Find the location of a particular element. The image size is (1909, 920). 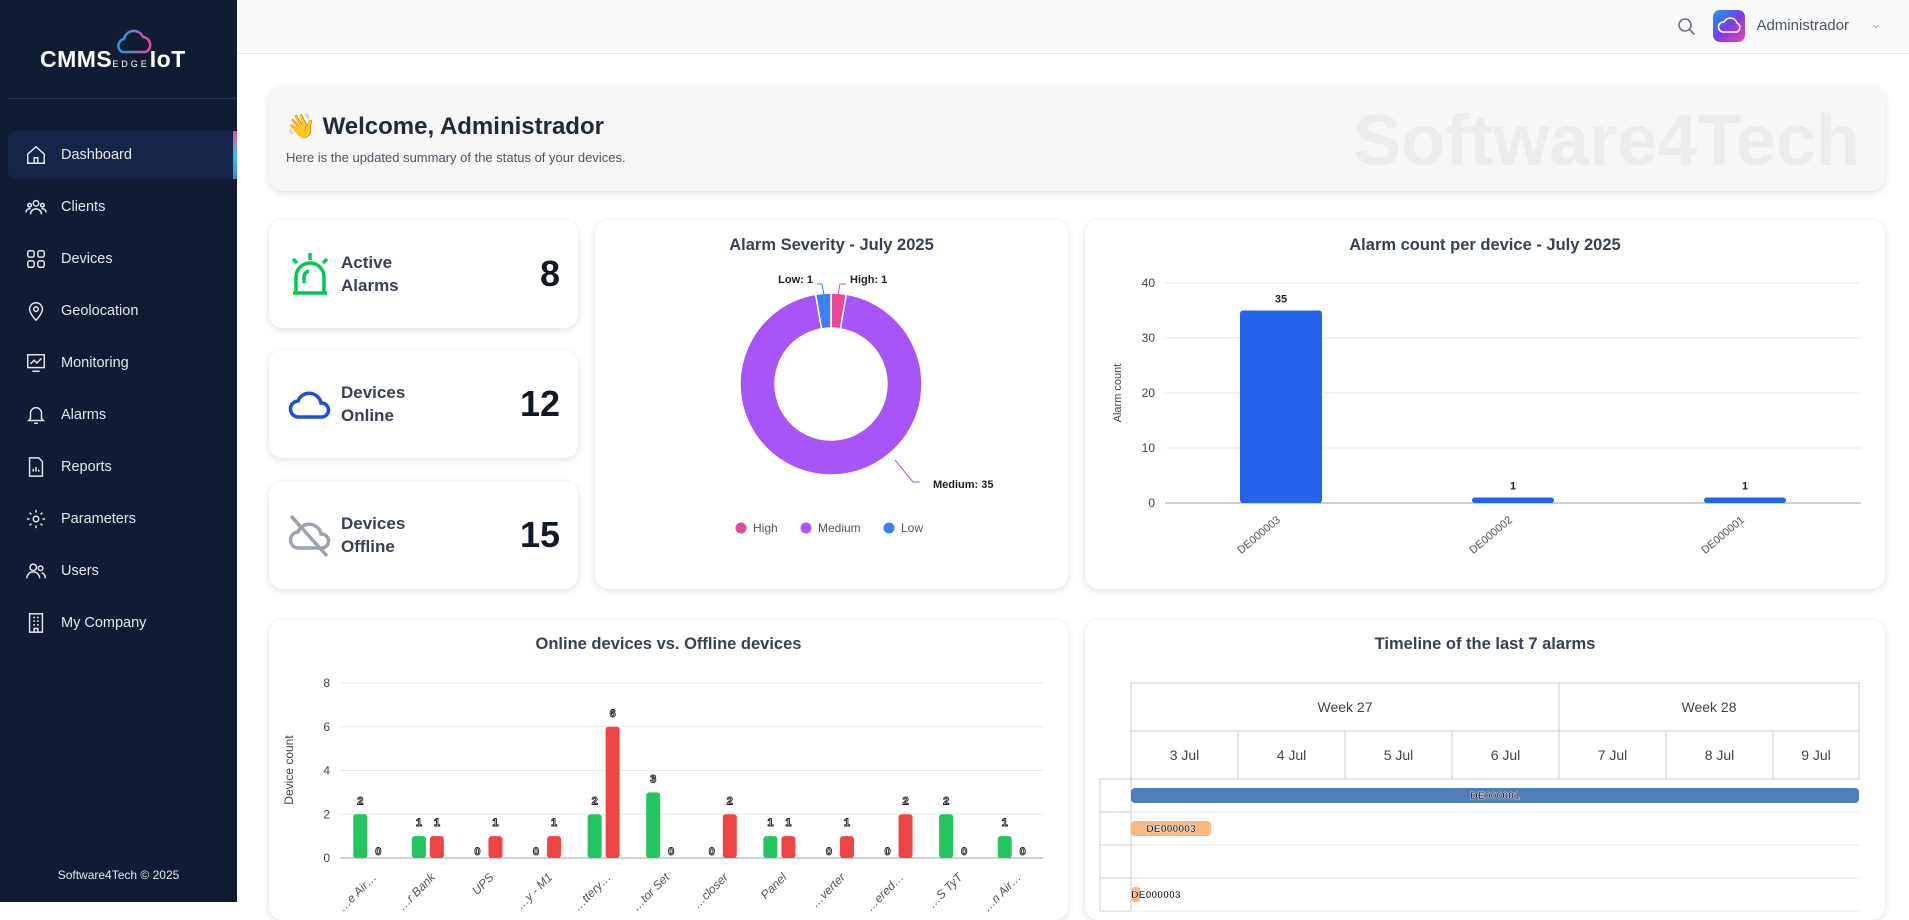

copyright: Software4Tech © 2025 is located at coordinates (118, 875).